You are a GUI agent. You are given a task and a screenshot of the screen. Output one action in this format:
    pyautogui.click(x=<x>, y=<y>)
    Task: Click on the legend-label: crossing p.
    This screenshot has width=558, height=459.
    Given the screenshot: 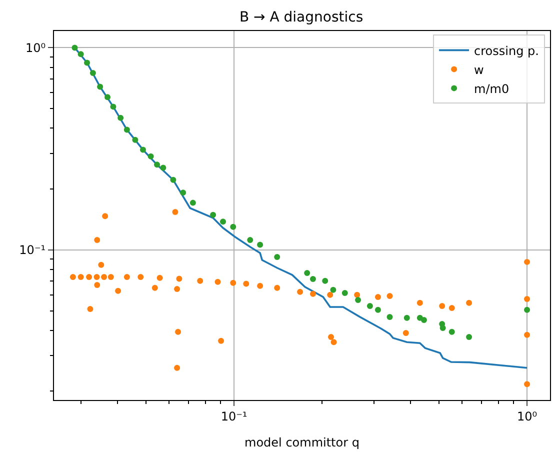 What is the action you would take?
    pyautogui.click(x=506, y=51)
    